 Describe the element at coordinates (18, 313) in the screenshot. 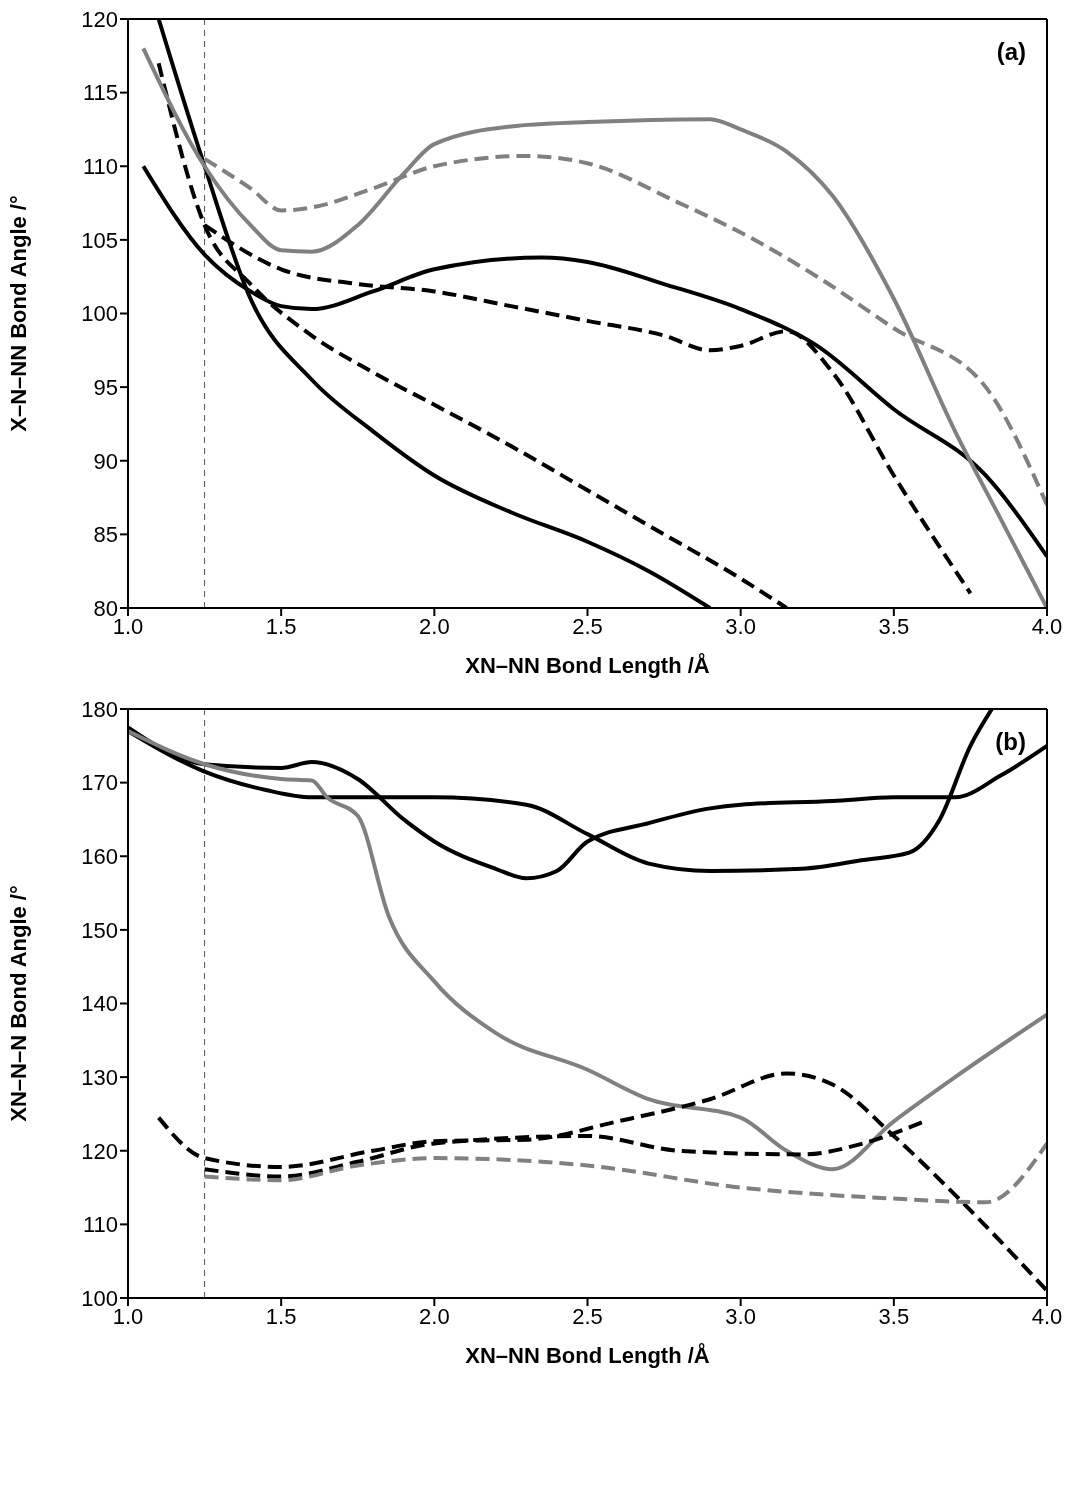

I see `y-axis-title: X–N–NN Bond Angle /°` at that location.